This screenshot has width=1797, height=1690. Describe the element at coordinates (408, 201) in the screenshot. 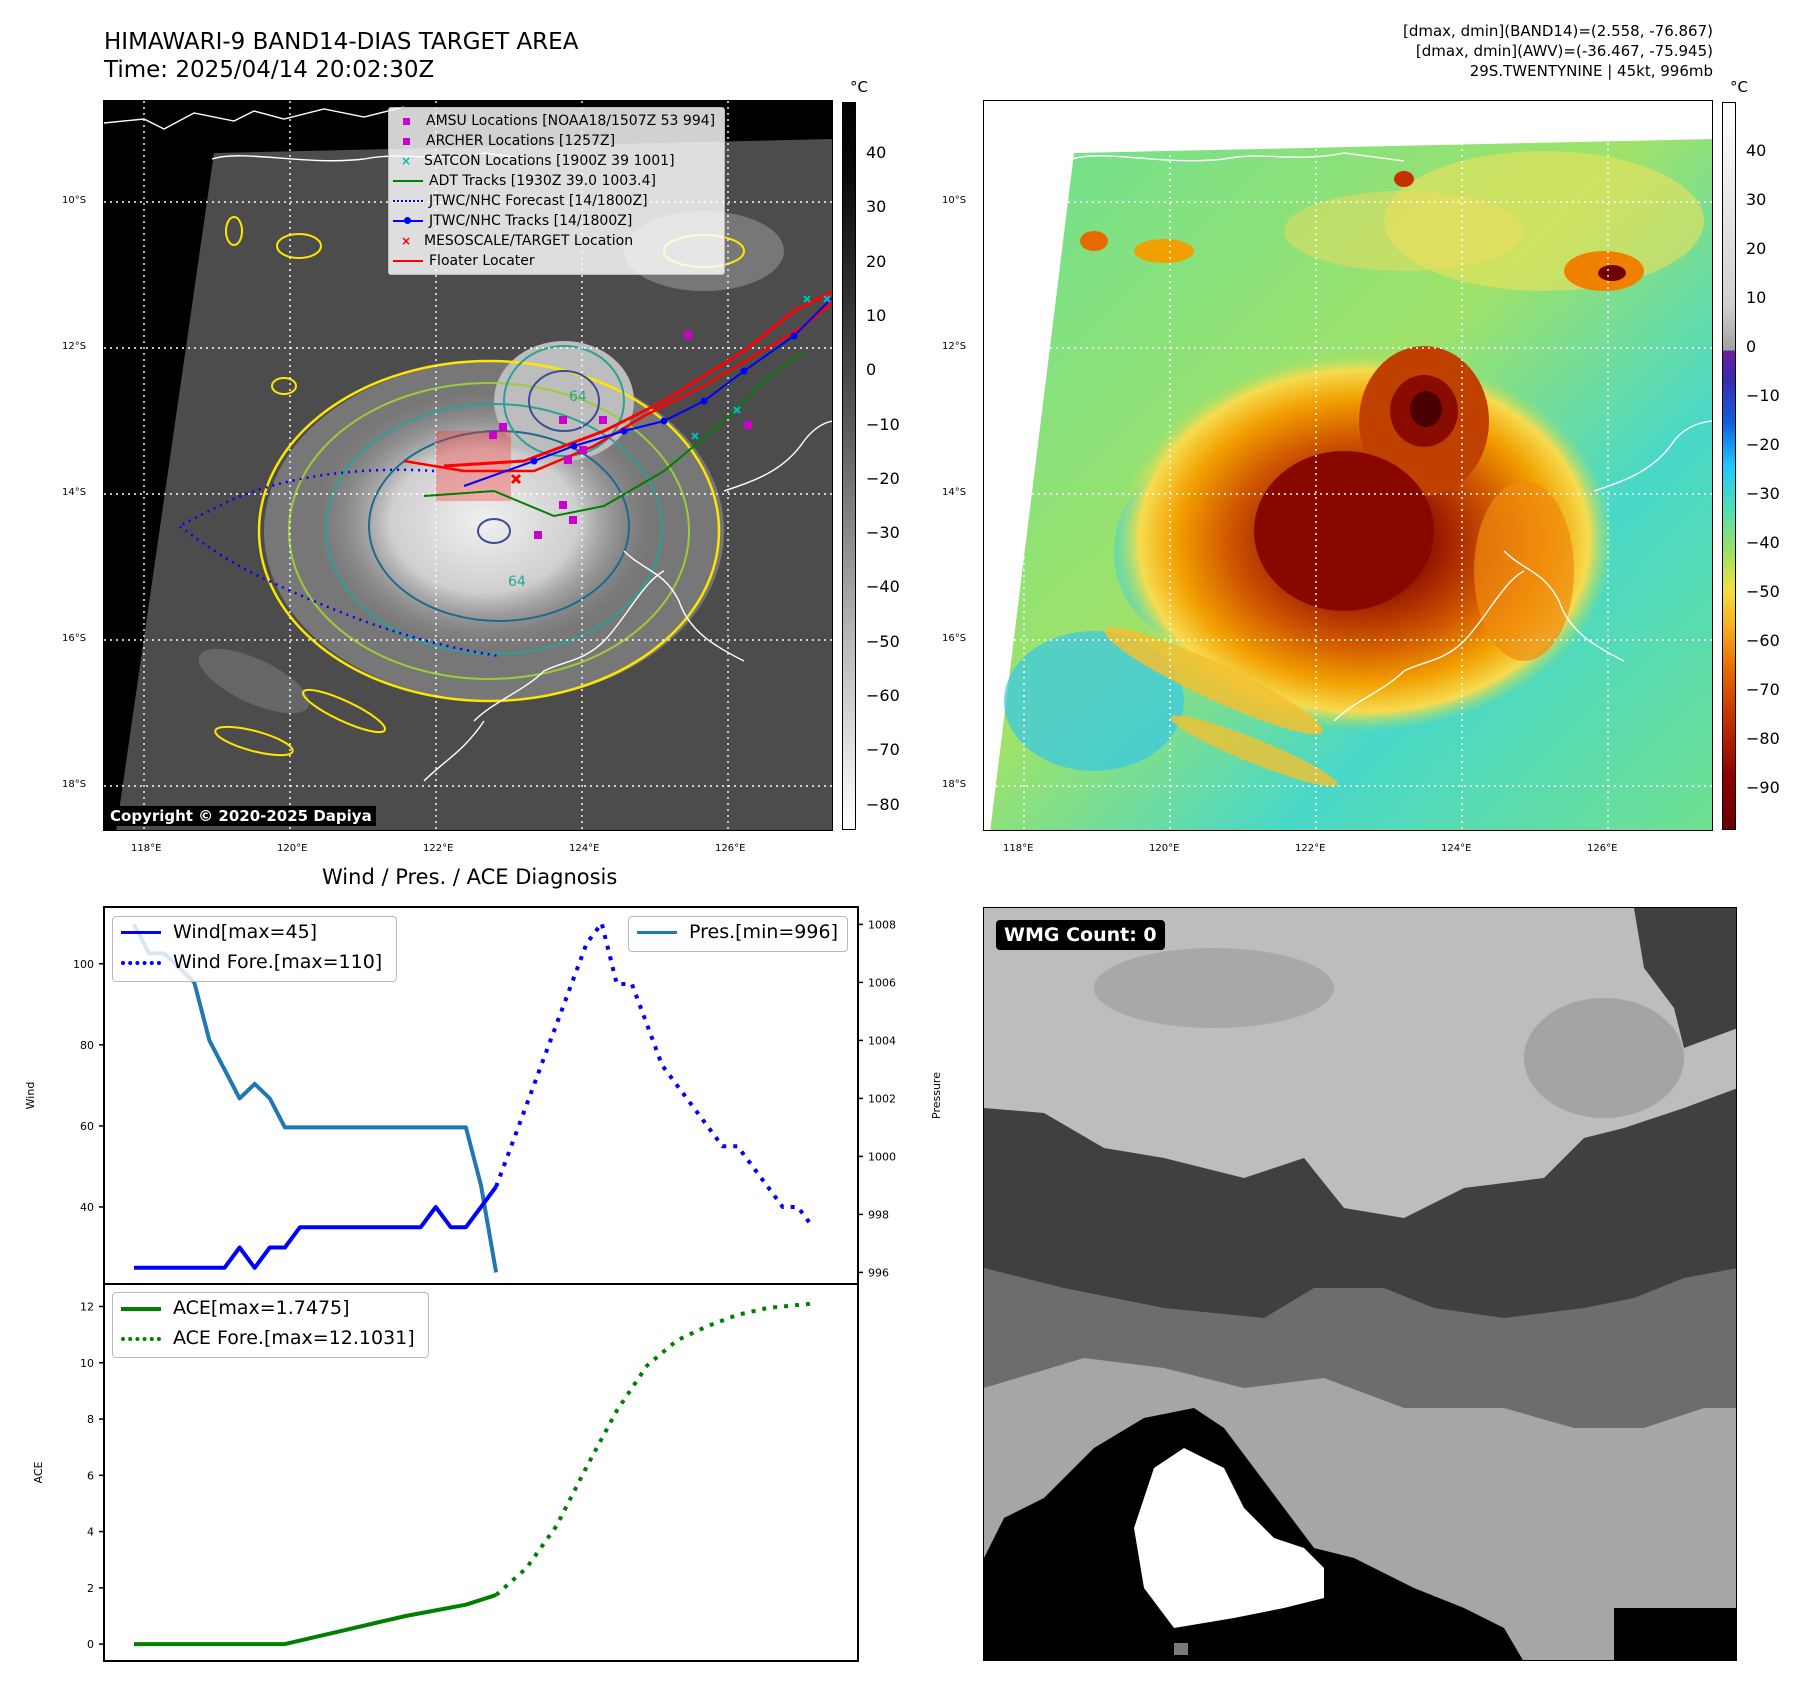

I see `forecast-line-icon` at that location.